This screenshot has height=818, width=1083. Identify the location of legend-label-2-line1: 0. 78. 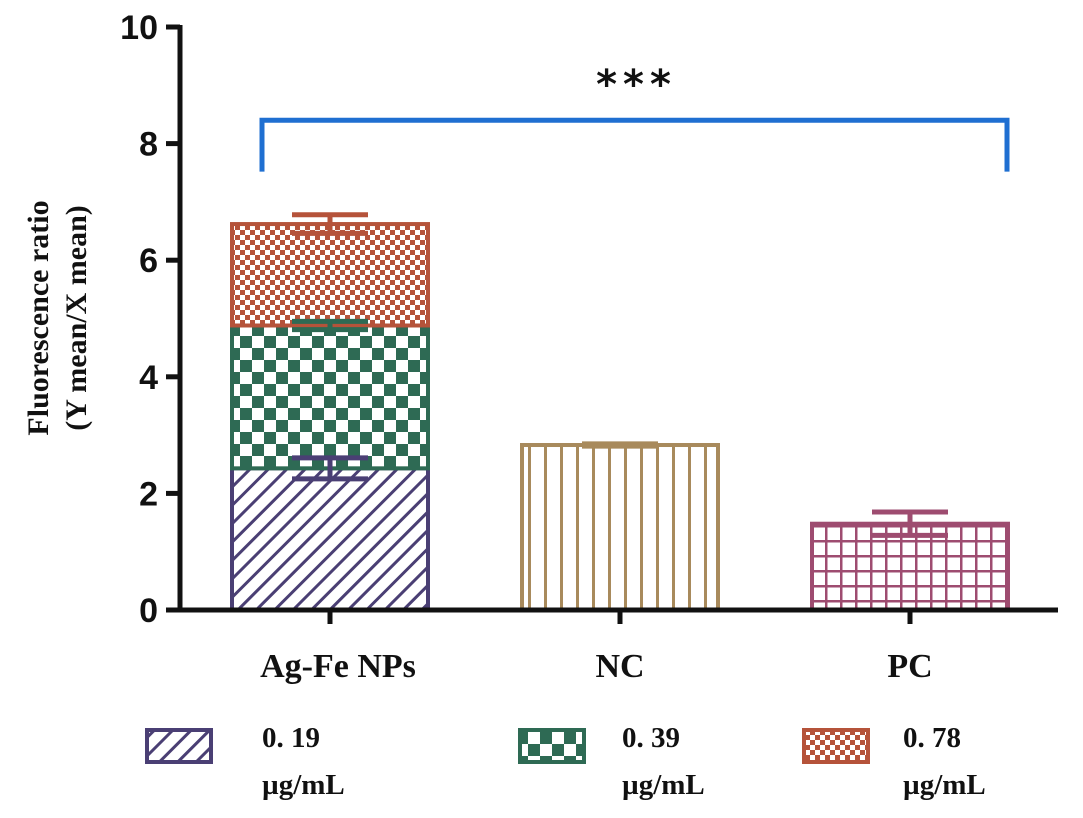
(932, 738).